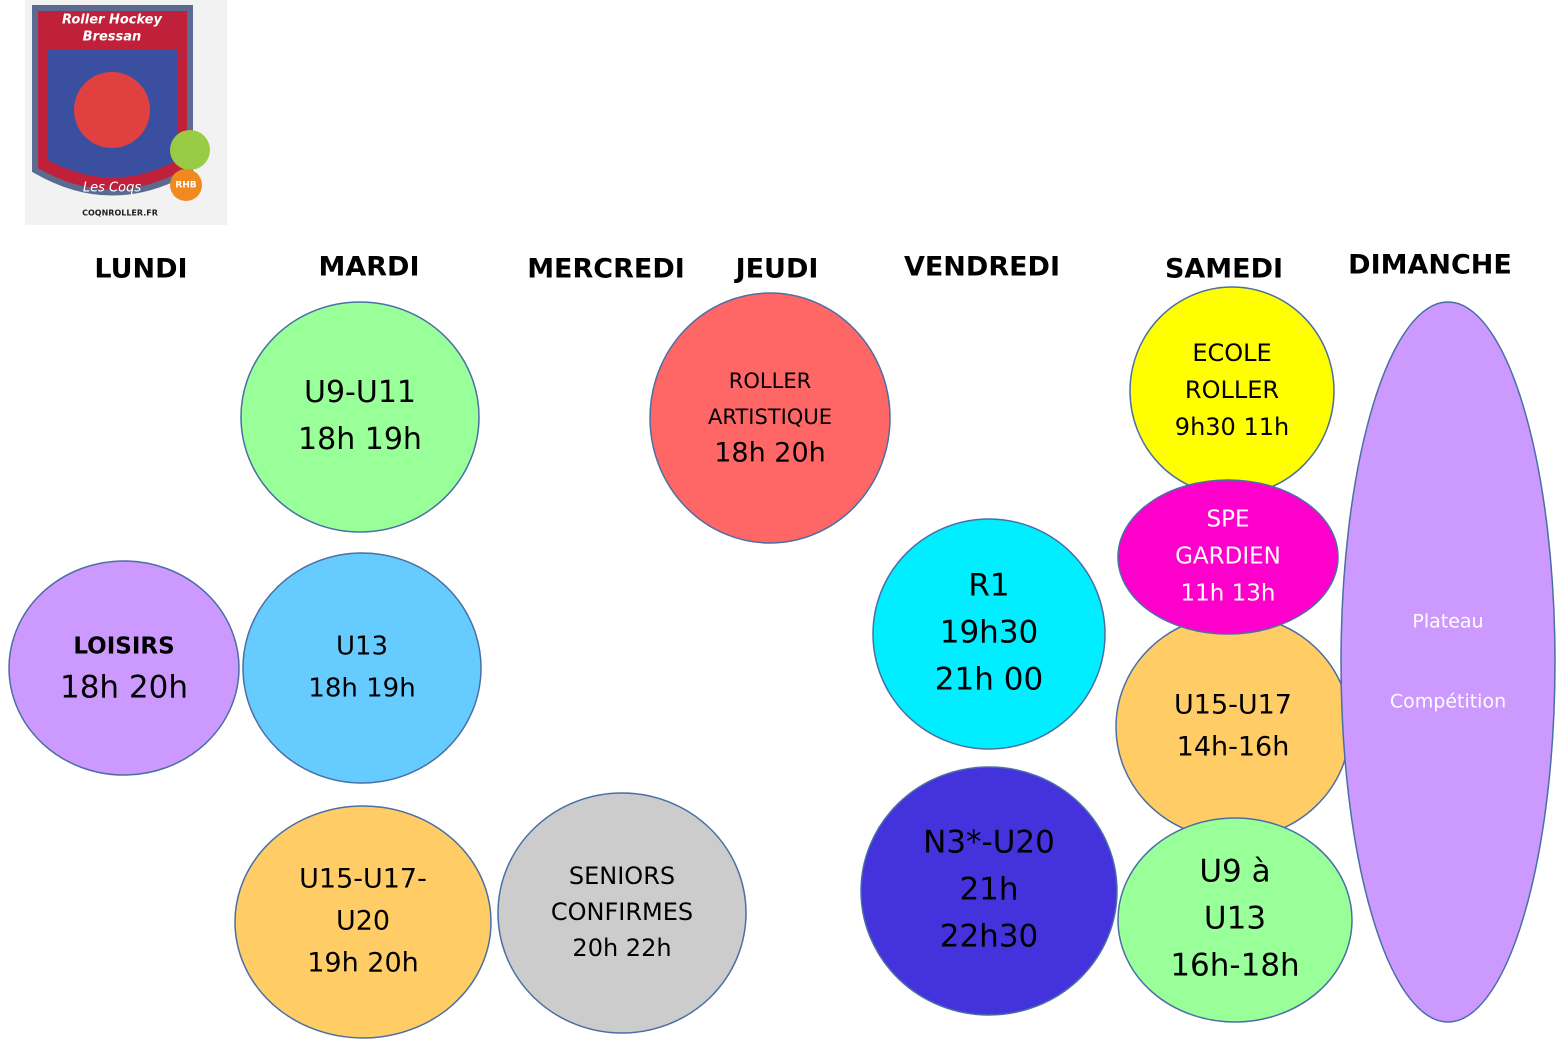  Describe the element at coordinates (1231, 353) in the screenshot. I see `session-text: ECOLE` at that location.